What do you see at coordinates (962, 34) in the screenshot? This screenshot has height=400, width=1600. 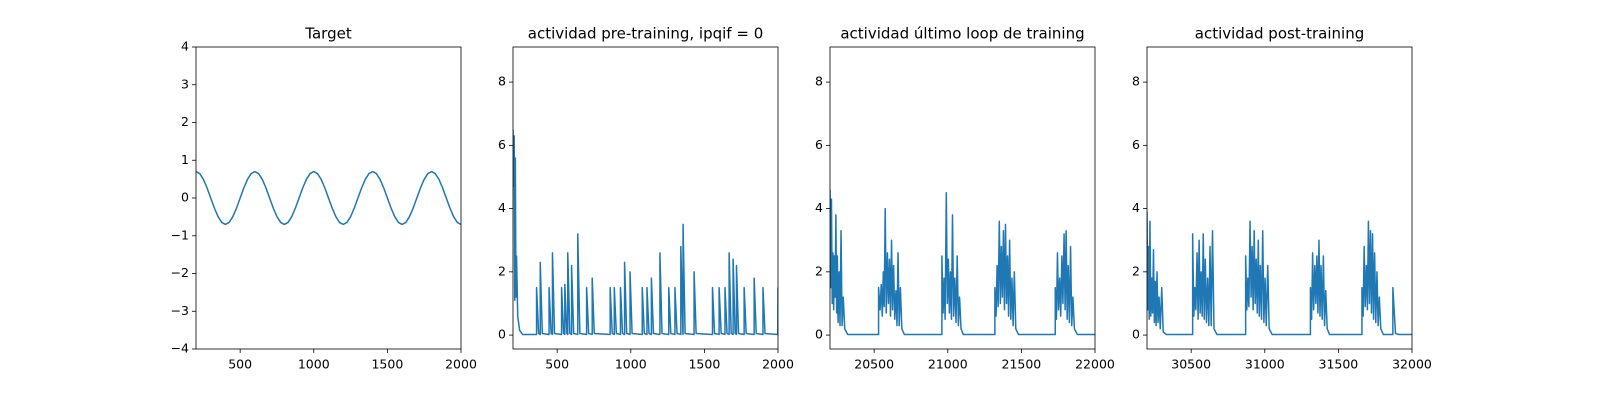 I see `subplot-title: actividad último loop de training` at bounding box center [962, 34].